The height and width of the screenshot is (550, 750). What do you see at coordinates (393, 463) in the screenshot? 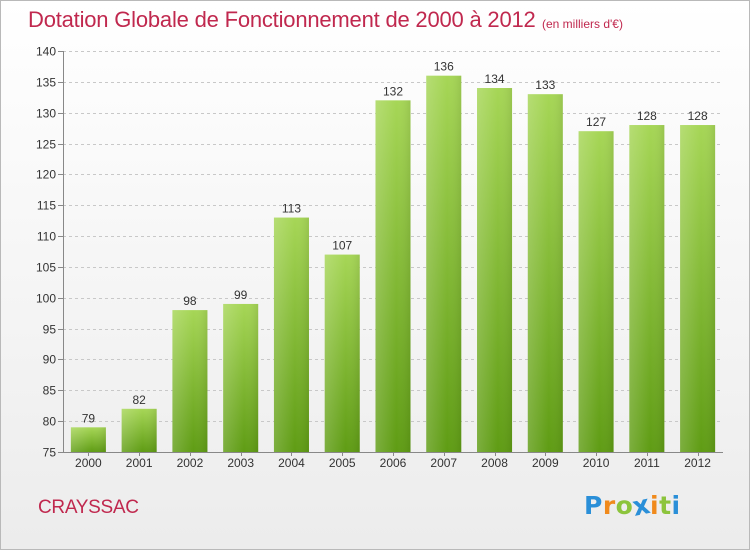
I see `x-tick-label-2006: 2006` at bounding box center [393, 463].